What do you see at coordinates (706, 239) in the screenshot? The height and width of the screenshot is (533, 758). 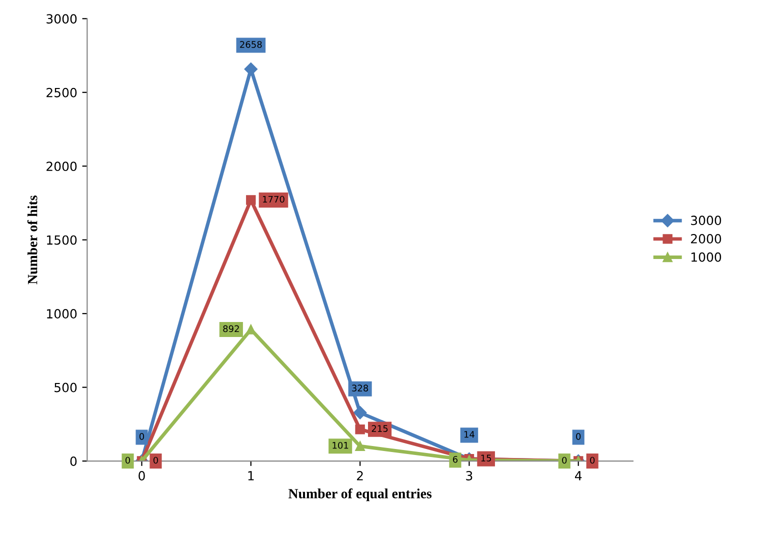 I see `legend-label: 2000` at bounding box center [706, 239].